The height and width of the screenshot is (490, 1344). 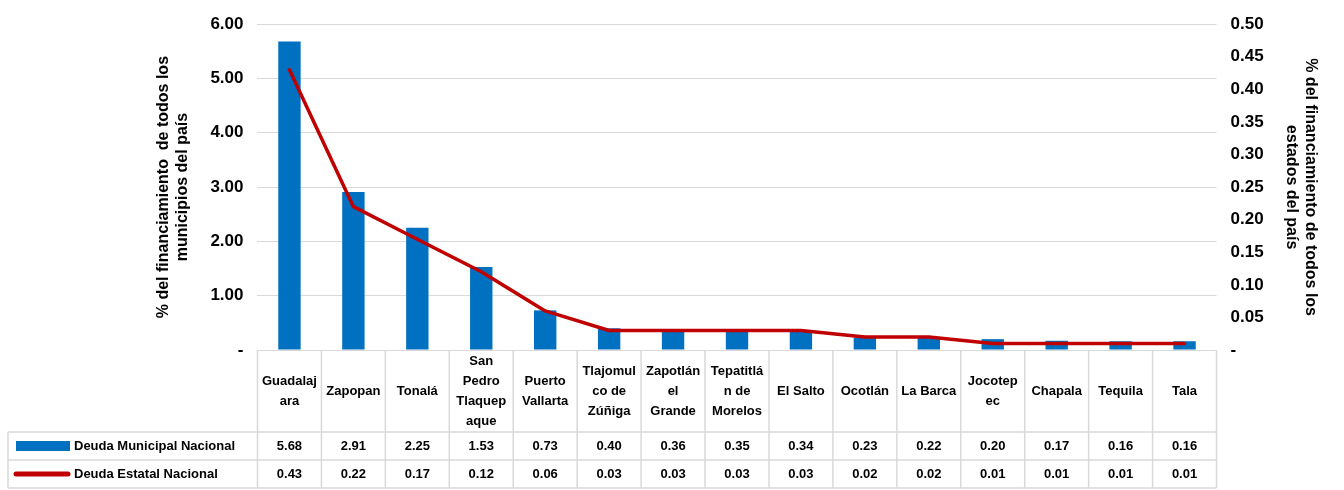 What do you see at coordinates (172, 187) in the screenshot?
I see `y-axis-title: % del financiamiento de todos los municipios del país` at bounding box center [172, 187].